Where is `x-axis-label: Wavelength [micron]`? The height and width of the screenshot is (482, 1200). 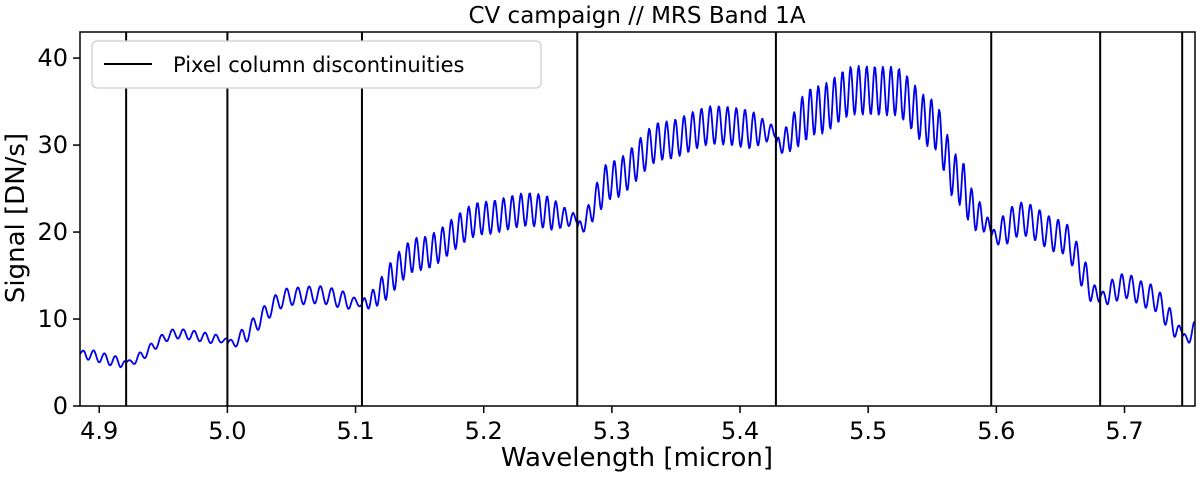
x-axis-label: Wavelength [micron] is located at coordinates (637, 458).